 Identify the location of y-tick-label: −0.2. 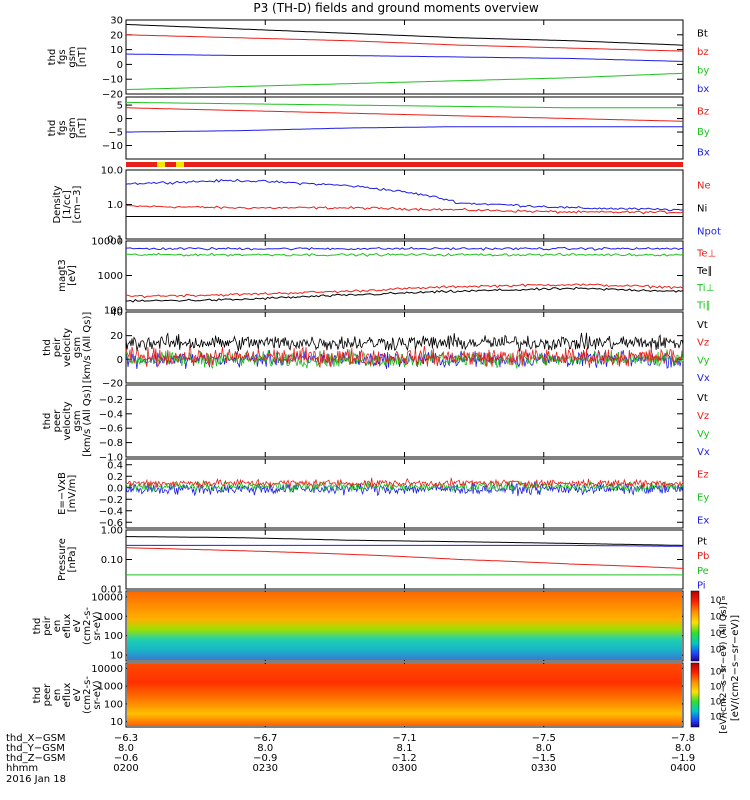
(111, 500).